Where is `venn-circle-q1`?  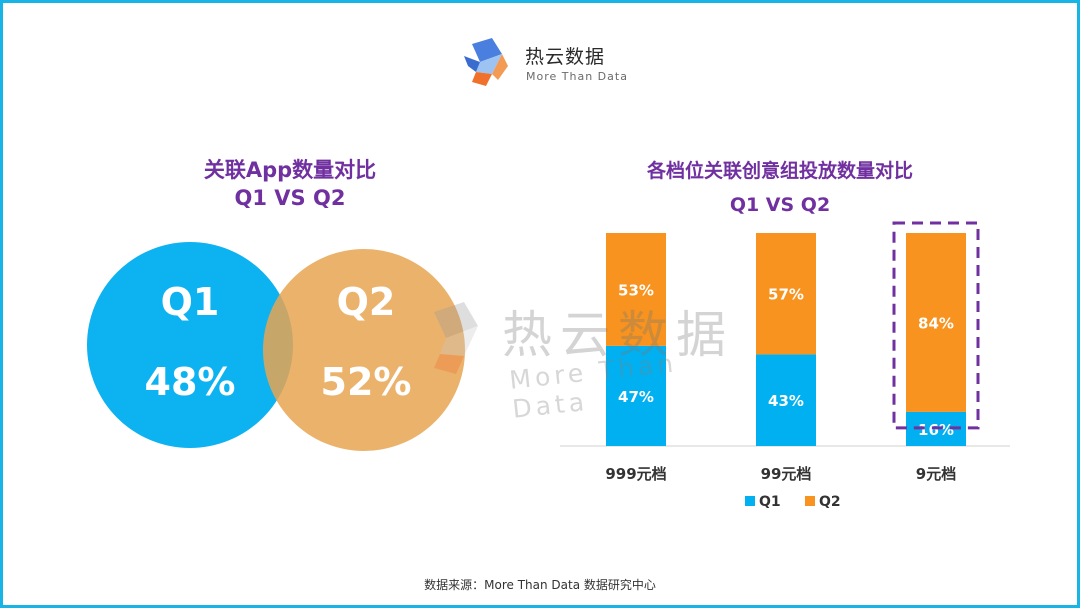
venn-circle-q1 is located at coordinates (190, 345).